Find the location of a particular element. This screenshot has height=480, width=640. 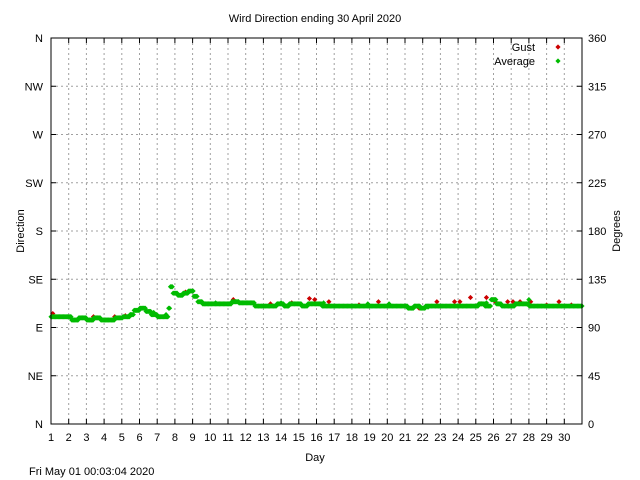

y-left-tick-label: SW is located at coordinates (34, 184).